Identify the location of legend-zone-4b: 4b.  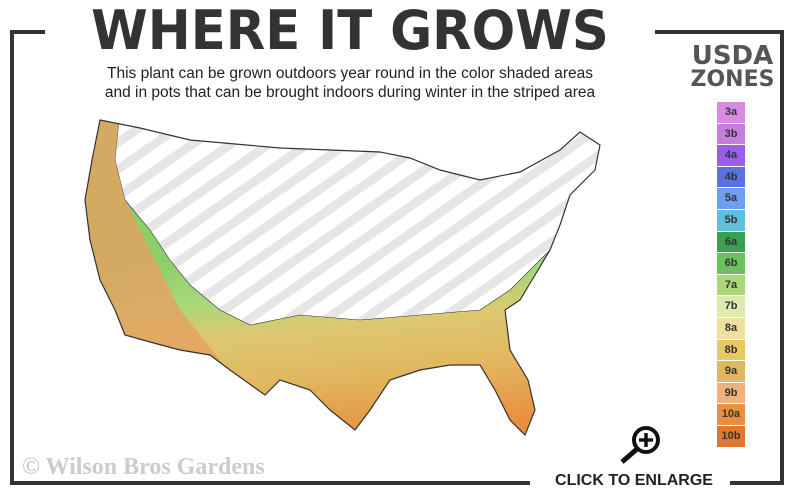
(731, 177).